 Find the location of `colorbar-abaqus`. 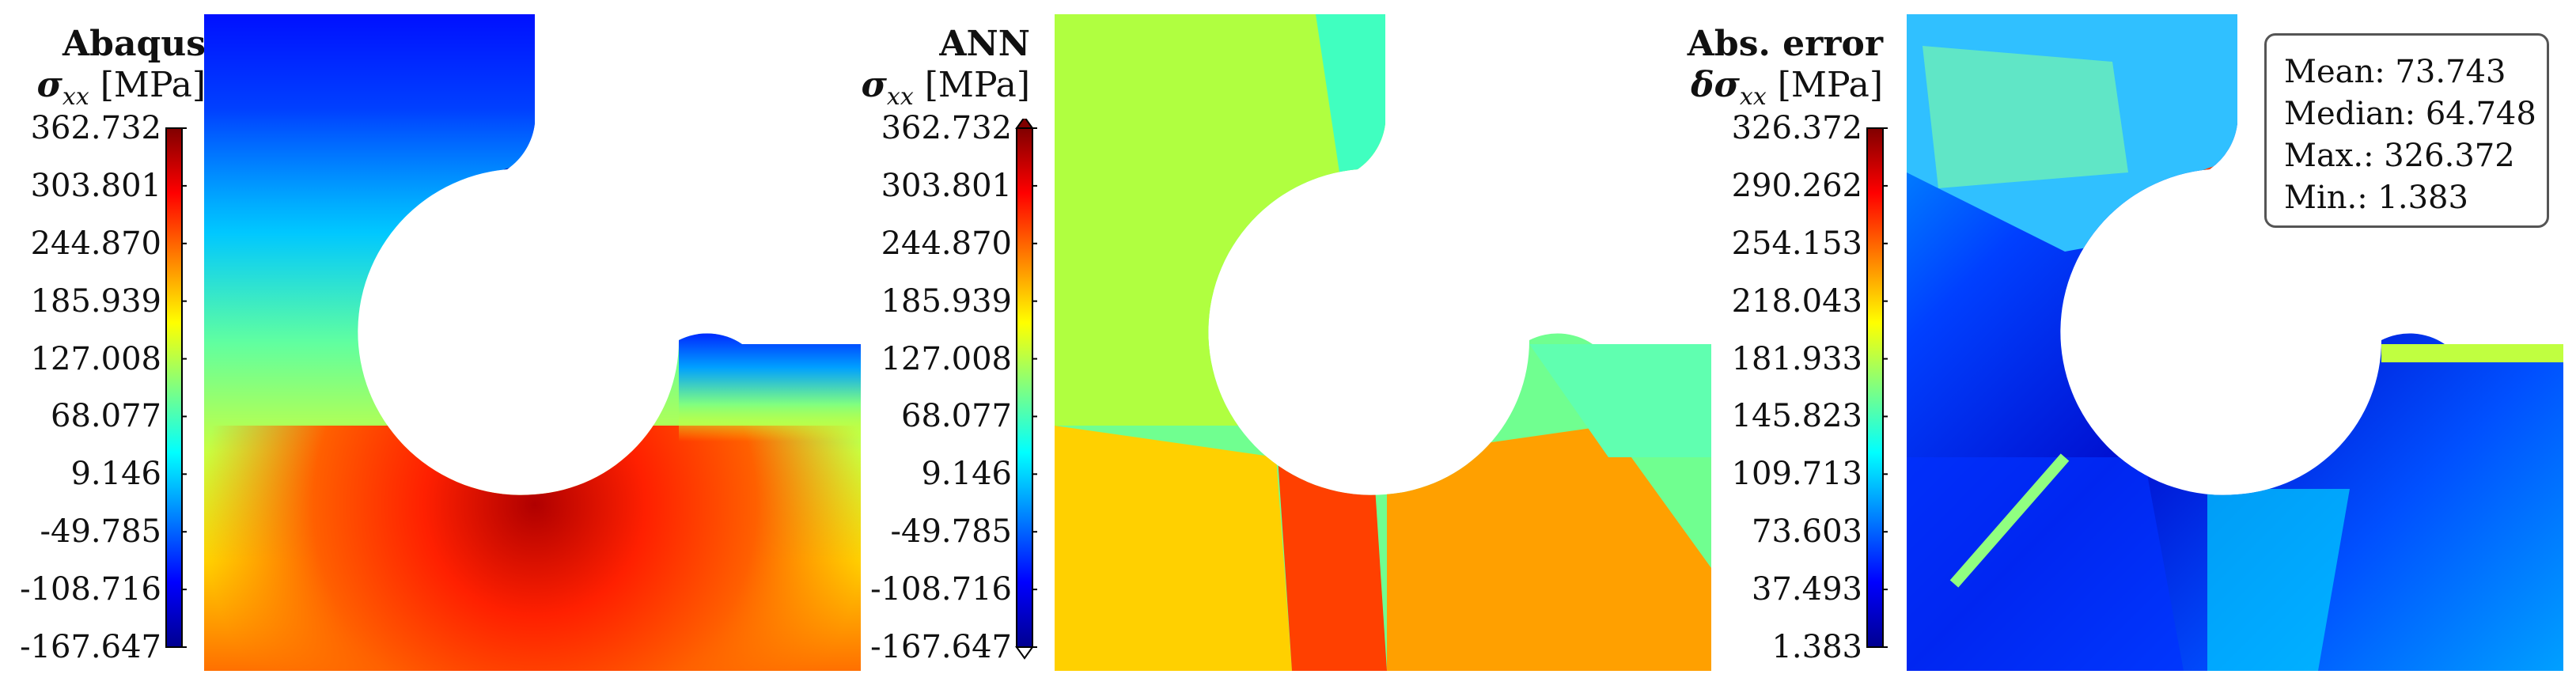

colorbar-abaqus is located at coordinates (176, 388).